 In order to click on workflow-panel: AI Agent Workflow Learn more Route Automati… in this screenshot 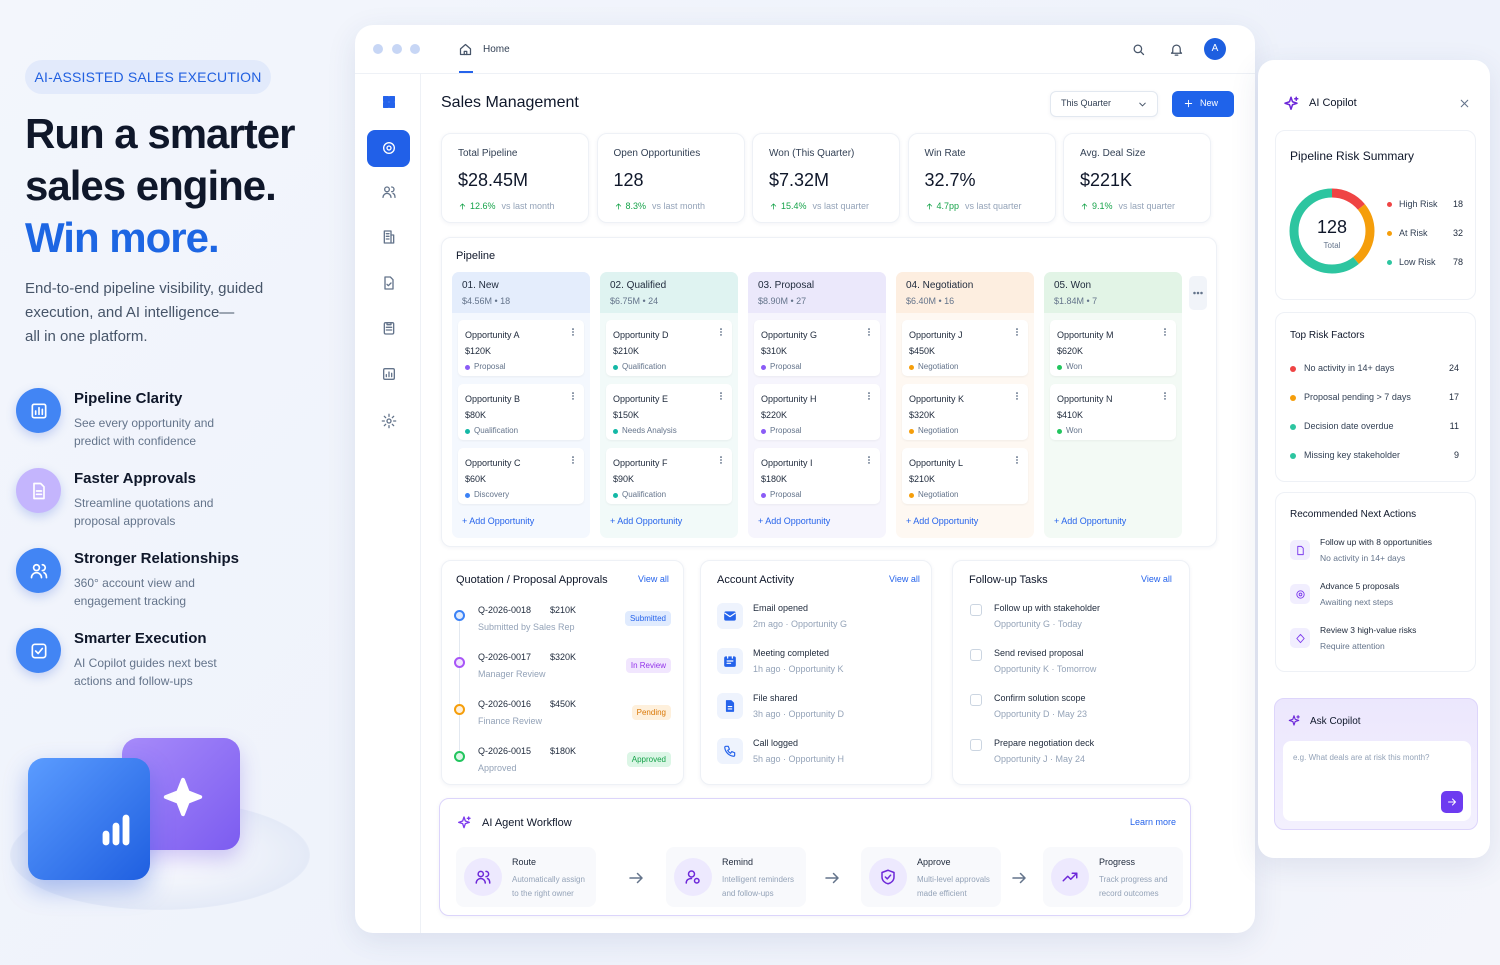, I will do `click(815, 857)`.